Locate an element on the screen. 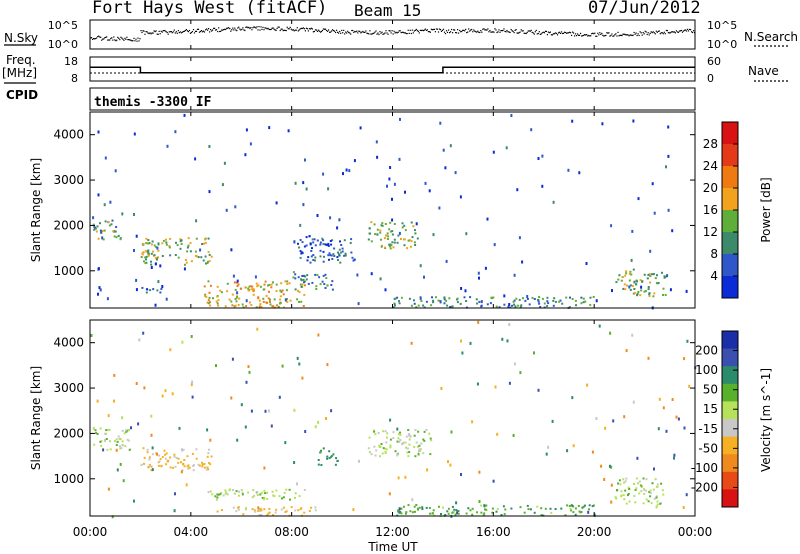  colorbar-tick-label: 100 is located at coordinates (706, 370).